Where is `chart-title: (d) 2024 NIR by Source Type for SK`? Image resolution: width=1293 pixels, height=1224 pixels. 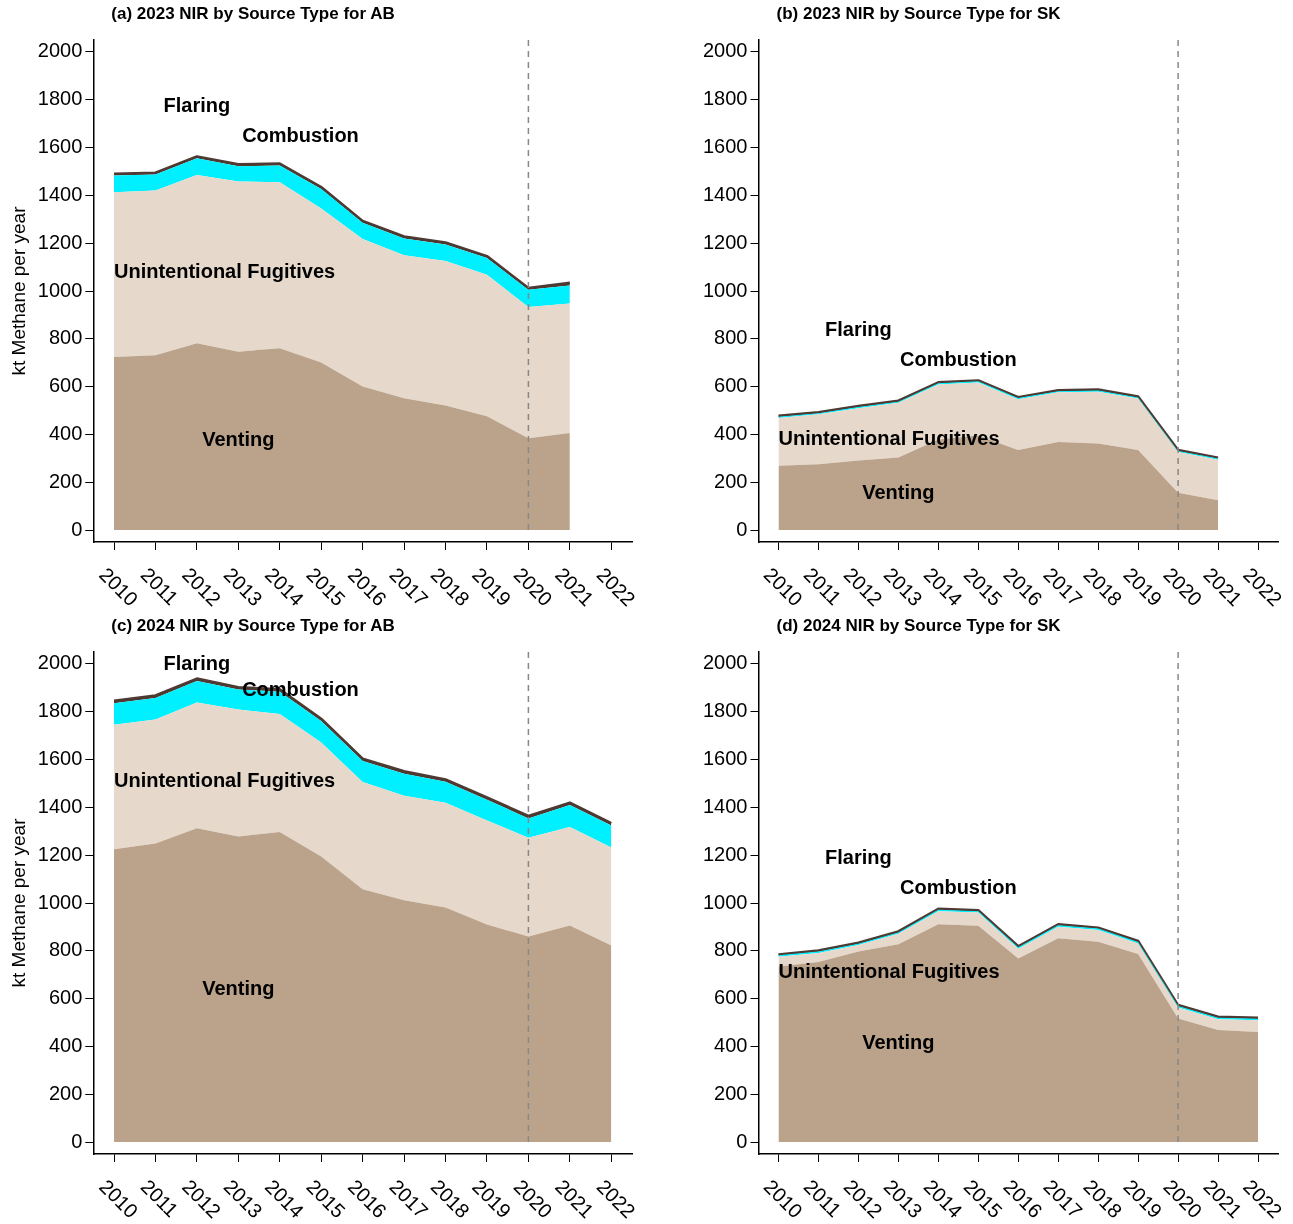 chart-title: (d) 2024 NIR by Source Type for SK is located at coordinates (919, 626).